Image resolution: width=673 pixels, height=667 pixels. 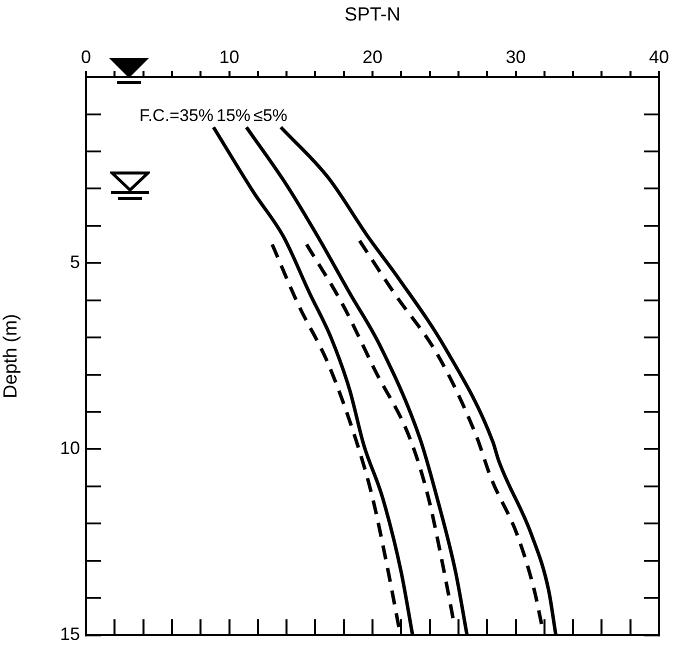 I want to click on y-tick-label: 5, so click(x=75, y=262).